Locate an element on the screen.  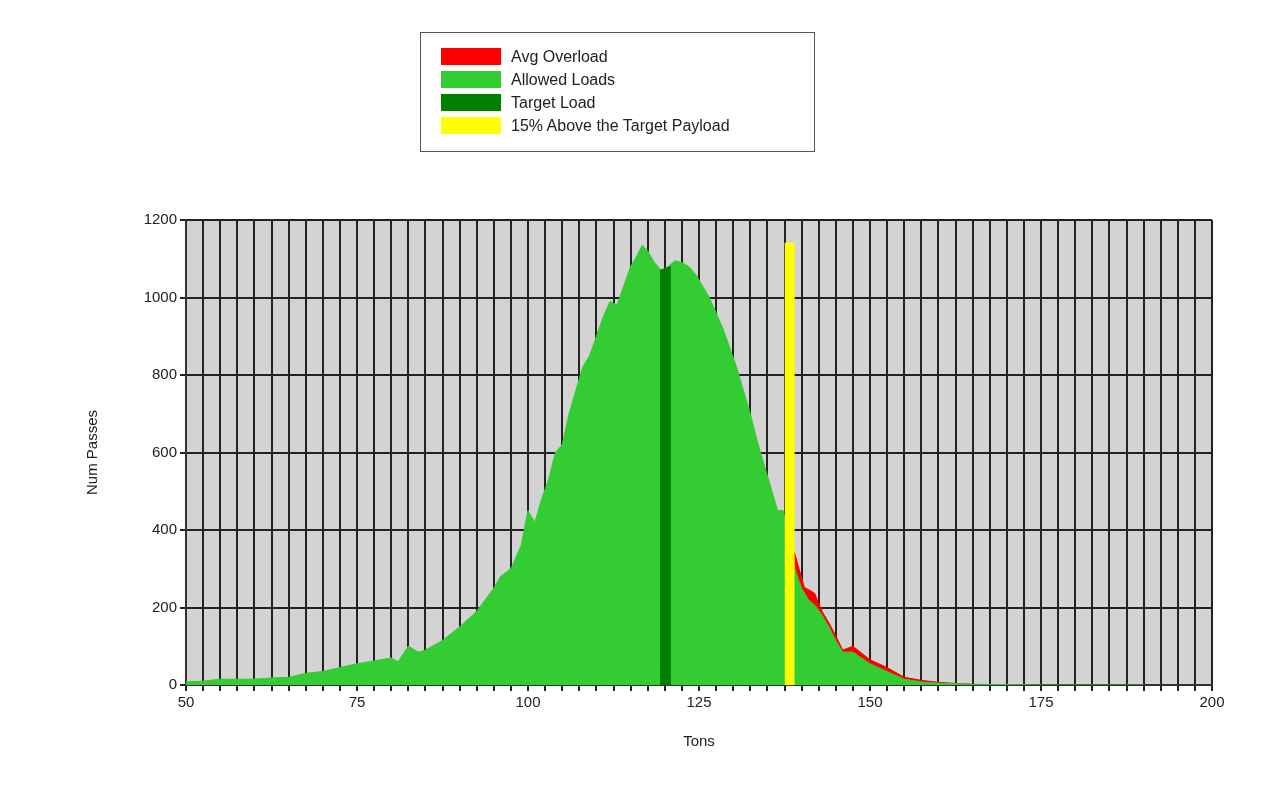
x-tick-label: 150 is located at coordinates (870, 702).